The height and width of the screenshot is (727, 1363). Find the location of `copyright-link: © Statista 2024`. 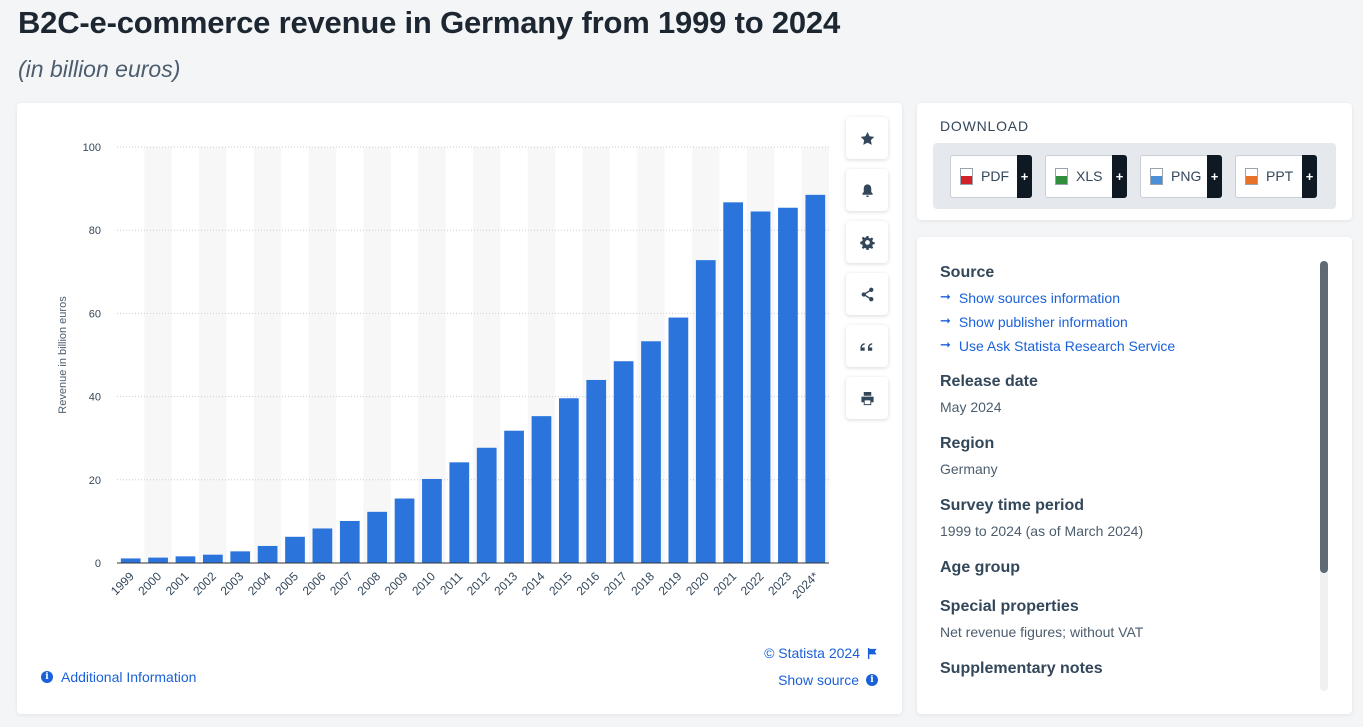

copyright-link: © Statista 2024 is located at coordinates (821, 653).